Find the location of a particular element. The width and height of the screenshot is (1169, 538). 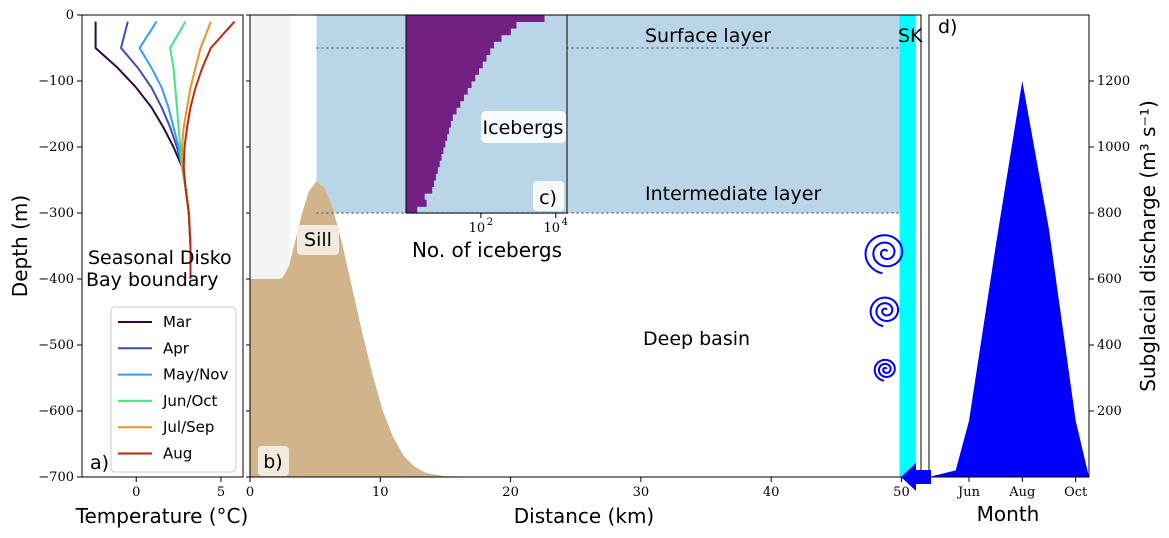

panel-c-iceberg-histogram: 10 2 10 4 Icebergs c) No. of icebergs is located at coordinates (486, 138).